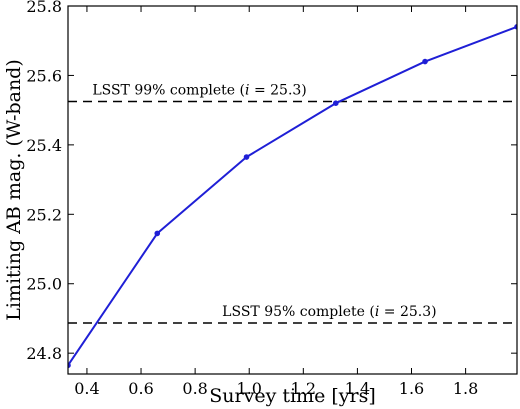 Image resolution: width=520 pixels, height=409 pixels. Describe the element at coordinates (199, 90) in the screenshot. I see `reference-label-1: LSST 99% complete (i = 25.3)` at that location.